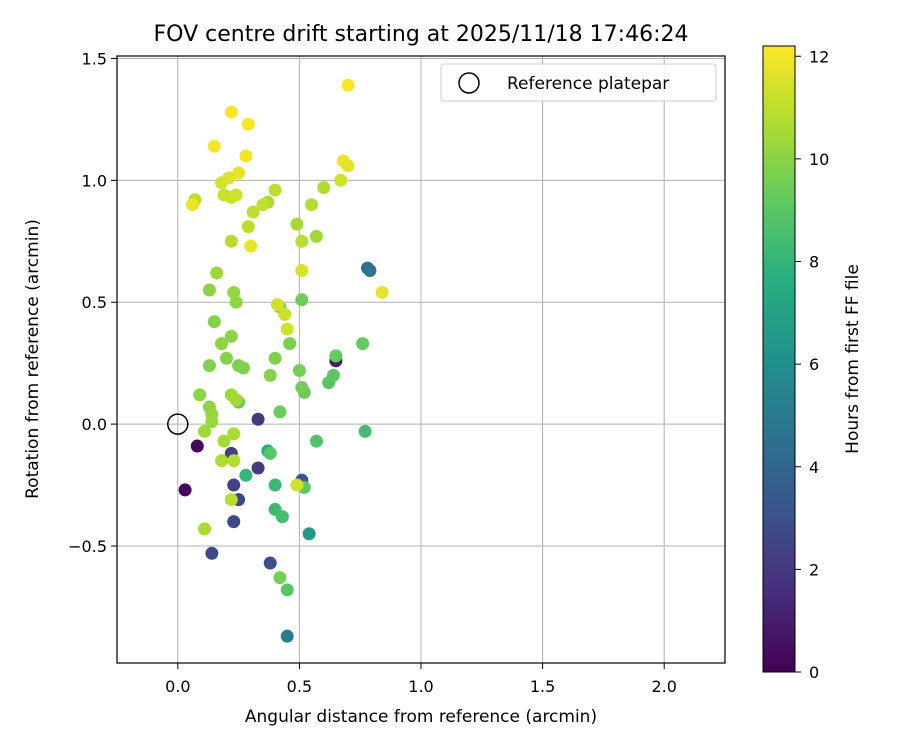 The image size is (900, 750). I want to click on reference-marker, so click(178, 424).